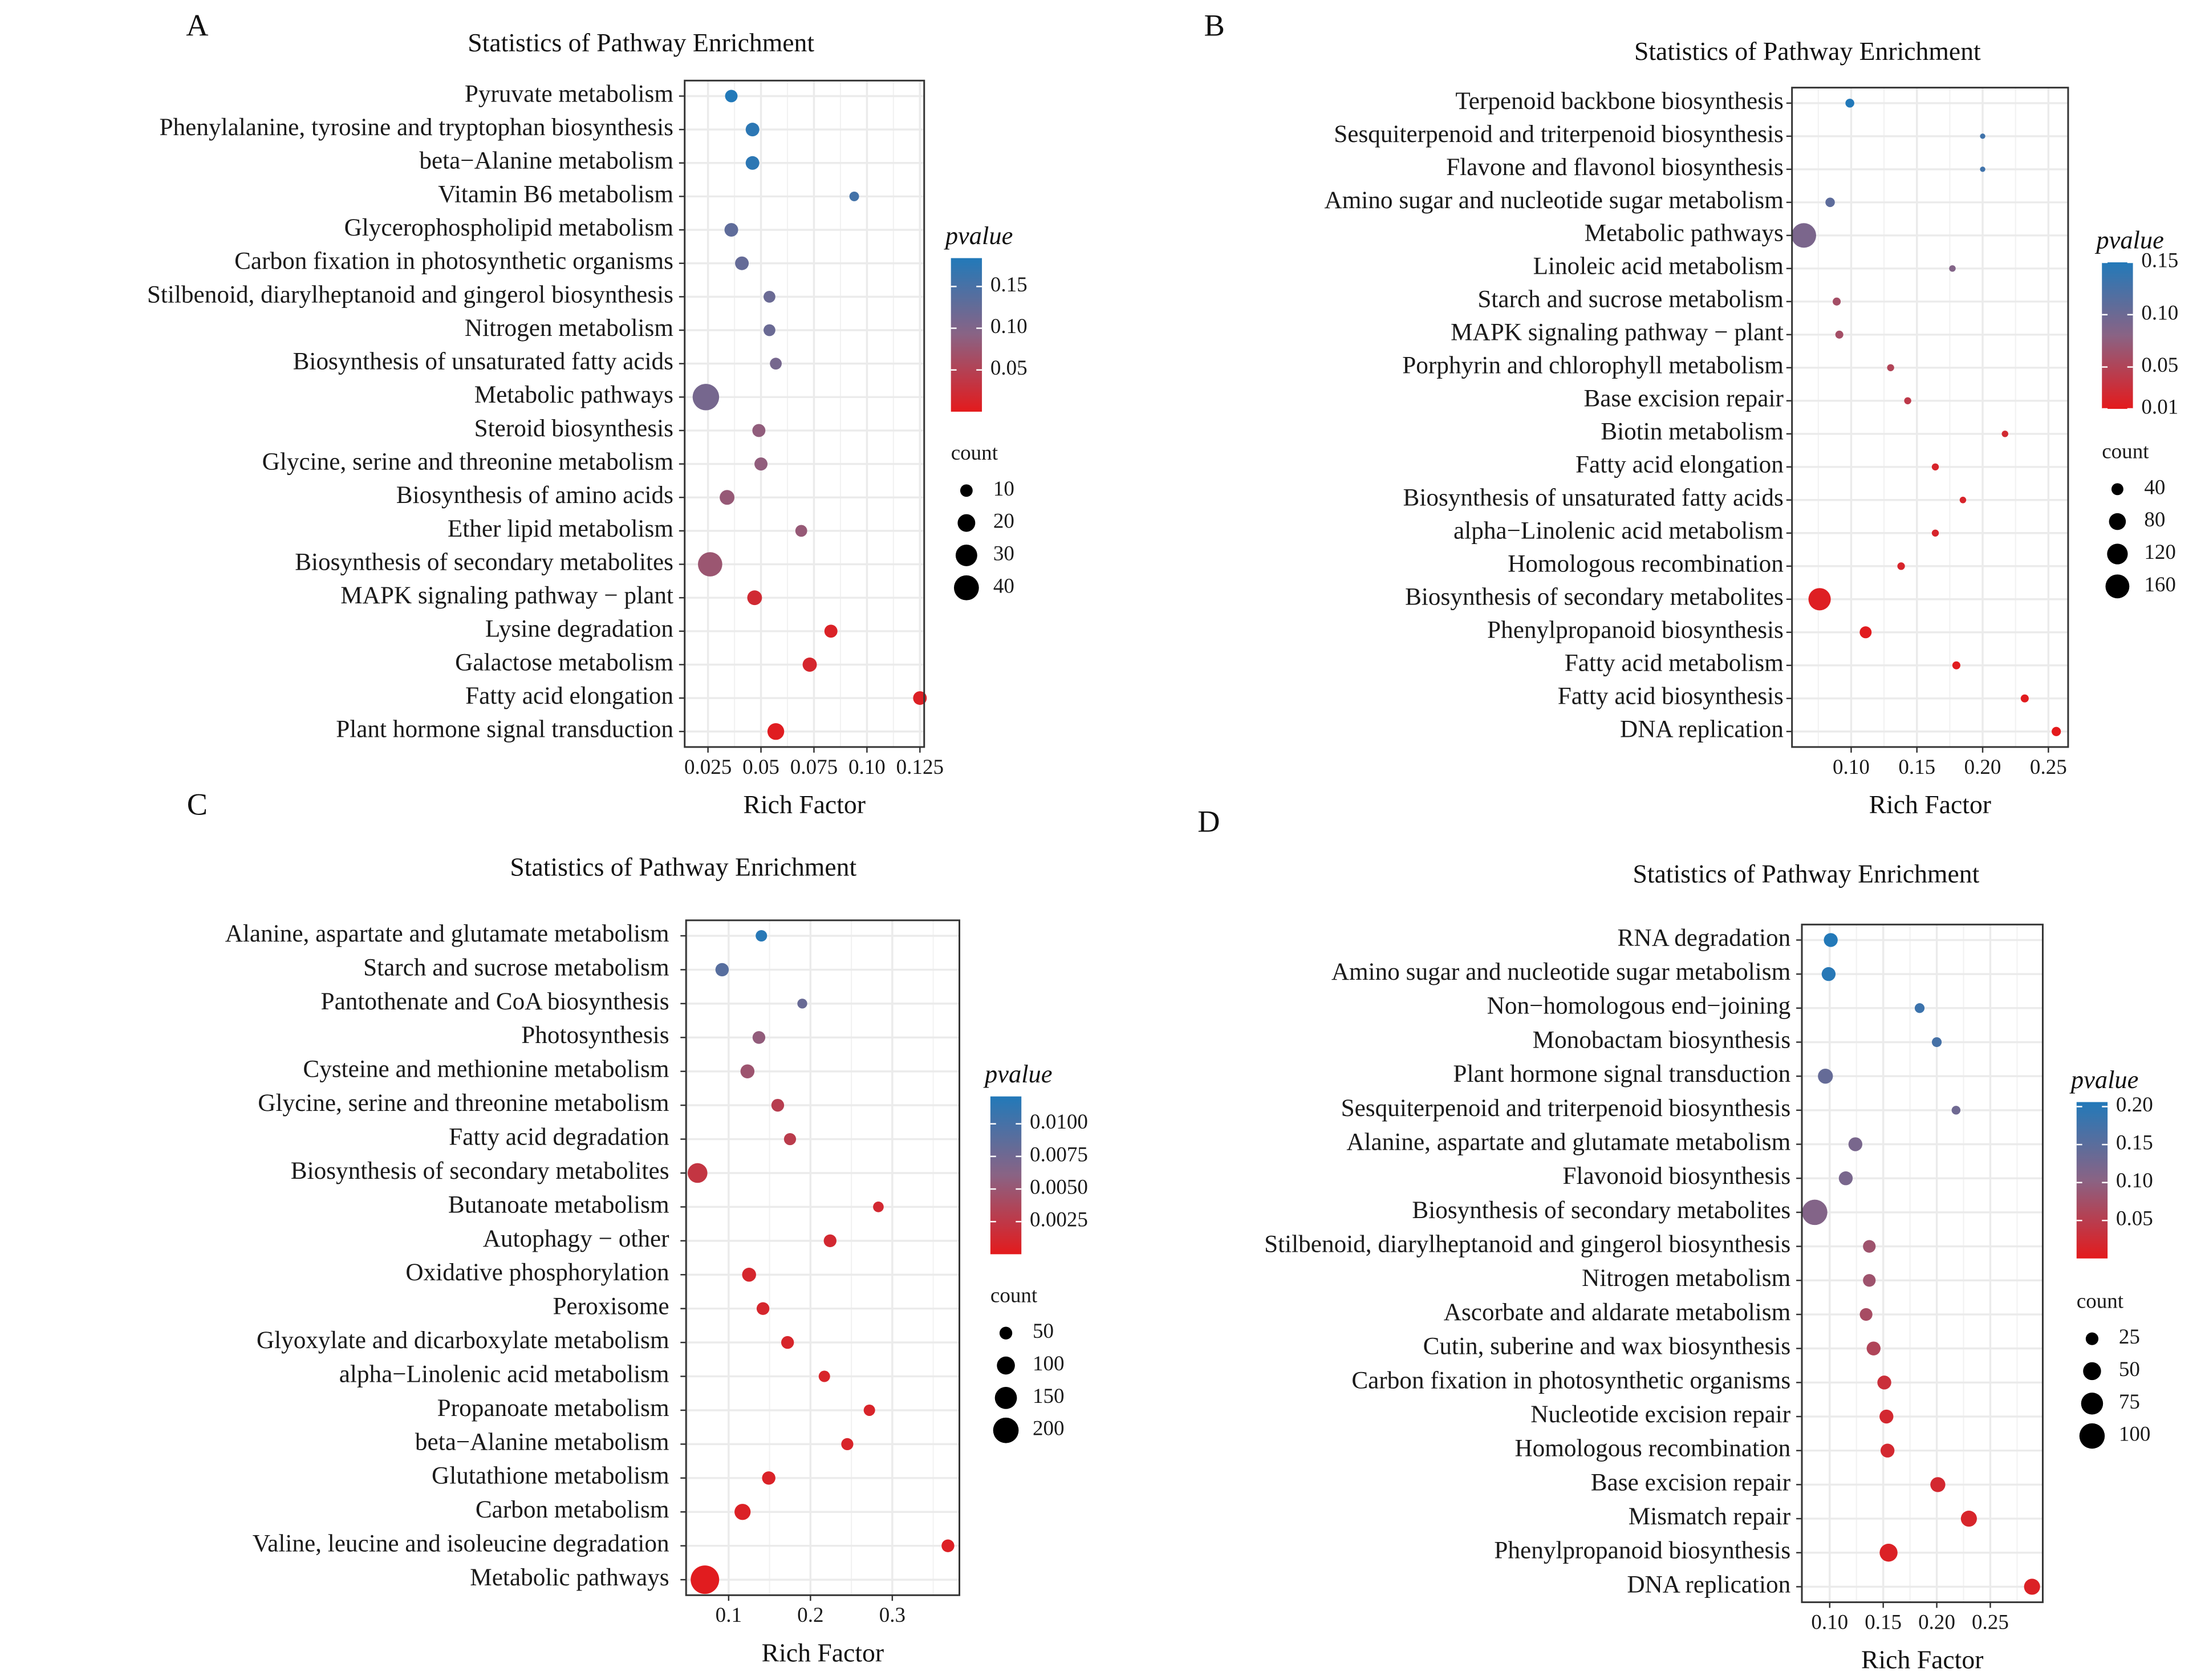  What do you see at coordinates (1662, 1039) in the screenshot?
I see `pathway-label: Monobactam biosynthesis` at bounding box center [1662, 1039].